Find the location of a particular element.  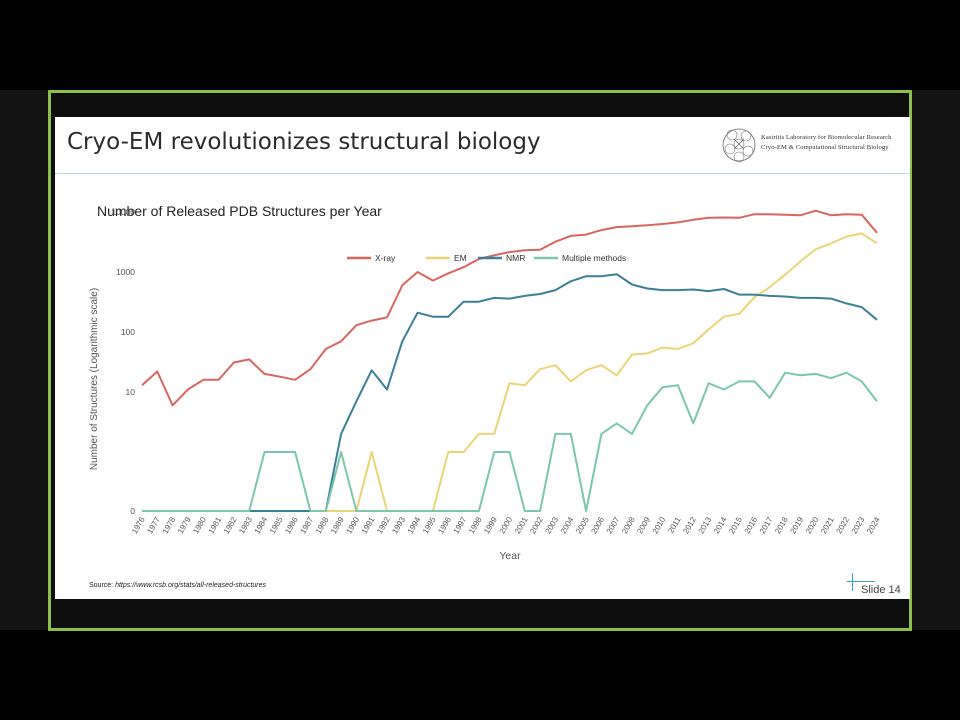

x-tick-label: 1985 is located at coordinates (276, 525).